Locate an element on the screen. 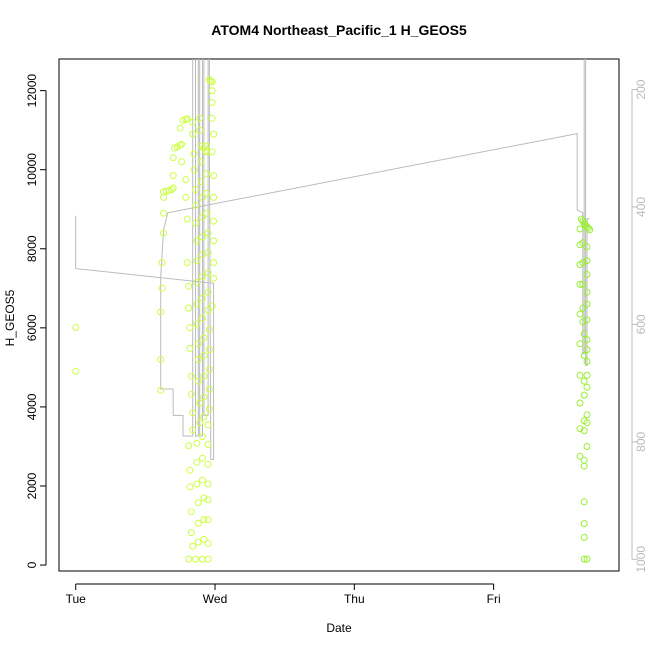 This screenshot has height=650, width=650. x-axis-label: Date is located at coordinates (339, 628).